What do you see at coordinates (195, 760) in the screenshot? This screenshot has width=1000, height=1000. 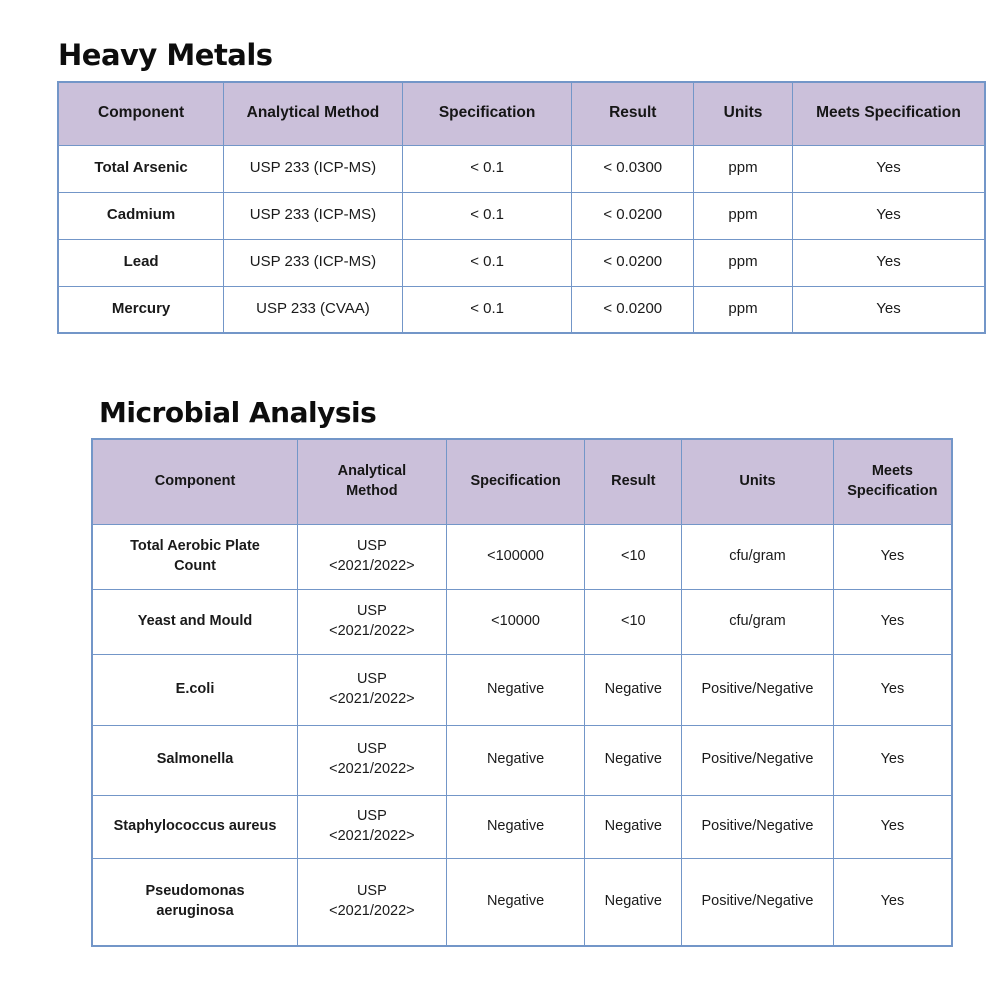 I see `cell-component: Salmonella` at bounding box center [195, 760].